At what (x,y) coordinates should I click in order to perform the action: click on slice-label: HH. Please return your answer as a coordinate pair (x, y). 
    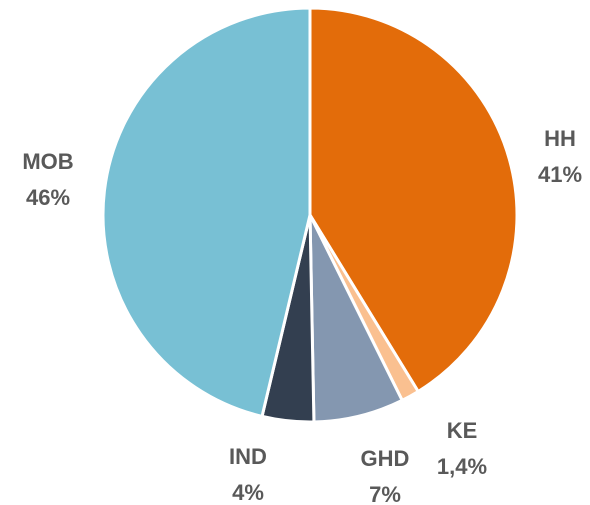
    Looking at the image, I should click on (560, 138).